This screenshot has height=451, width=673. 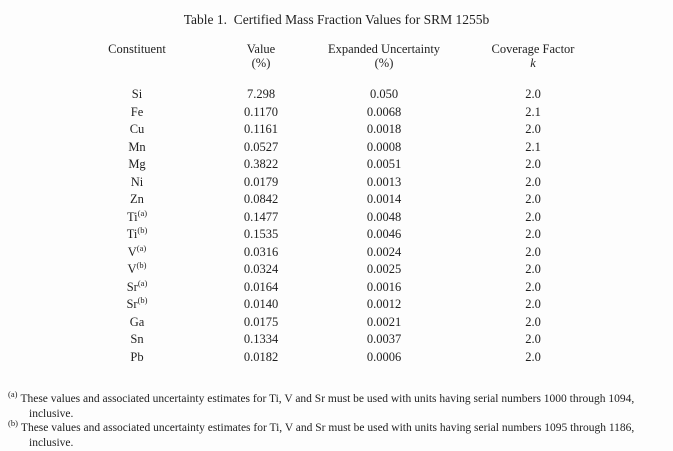 What do you see at coordinates (367, 183) in the screenshot?
I see `table-row: Ni 0.0179 0.0013 2.0` at bounding box center [367, 183].